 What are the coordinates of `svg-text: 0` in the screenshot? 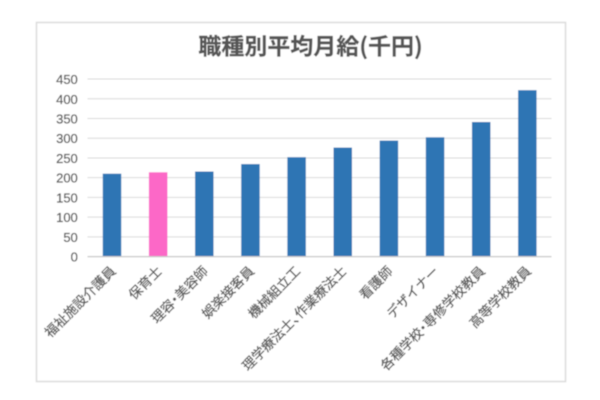 It's located at (74, 257).